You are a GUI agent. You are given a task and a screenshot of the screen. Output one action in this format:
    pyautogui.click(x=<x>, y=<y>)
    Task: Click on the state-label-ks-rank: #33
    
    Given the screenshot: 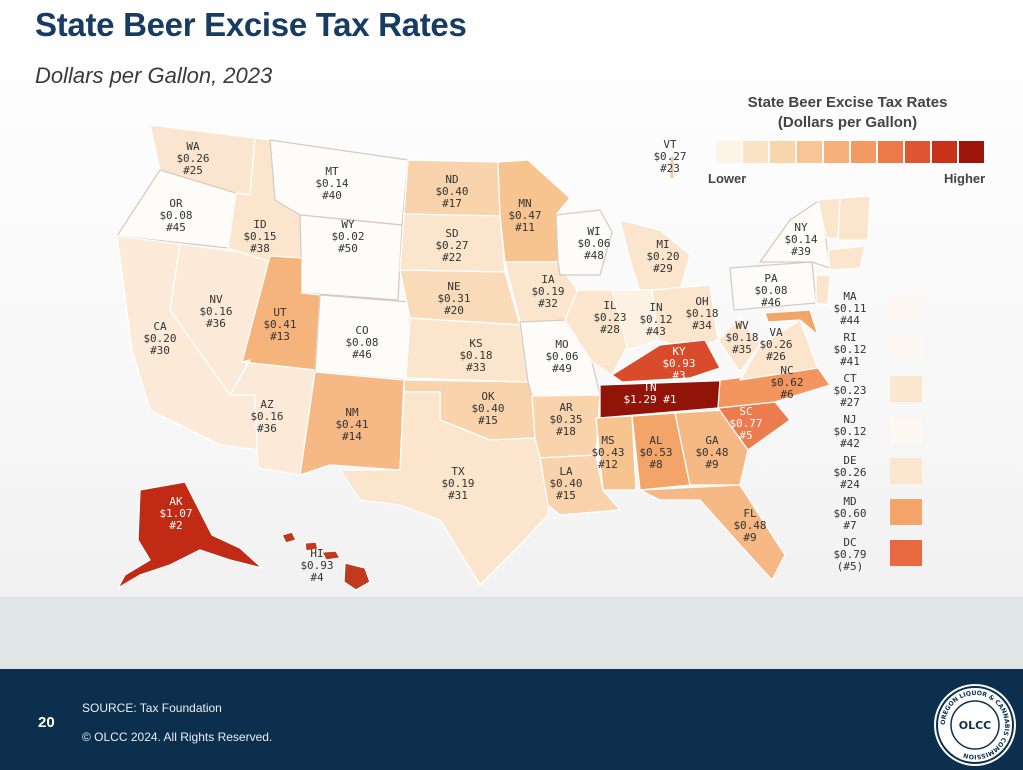 What is the action you would take?
    pyautogui.click(x=476, y=367)
    